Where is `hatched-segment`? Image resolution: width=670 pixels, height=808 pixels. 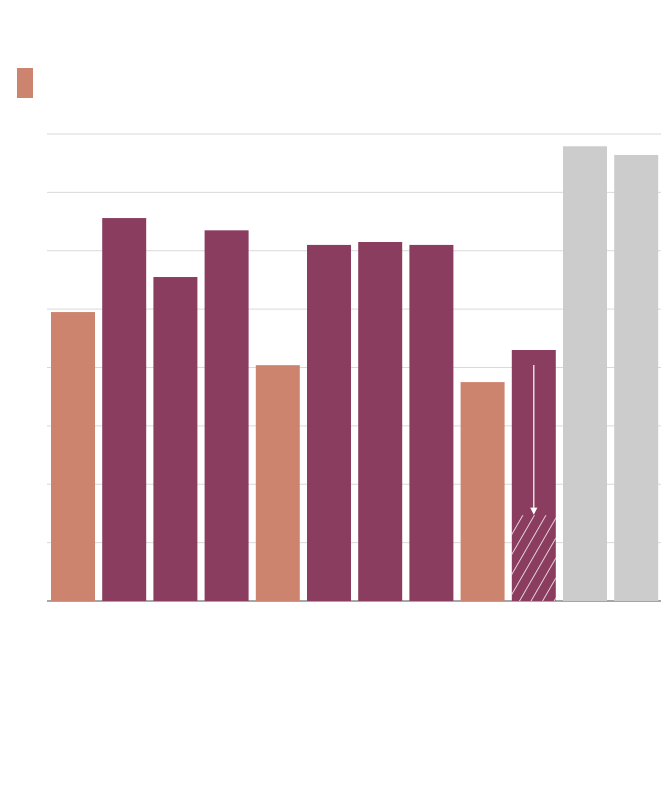 hatched-segment is located at coordinates (533, 558).